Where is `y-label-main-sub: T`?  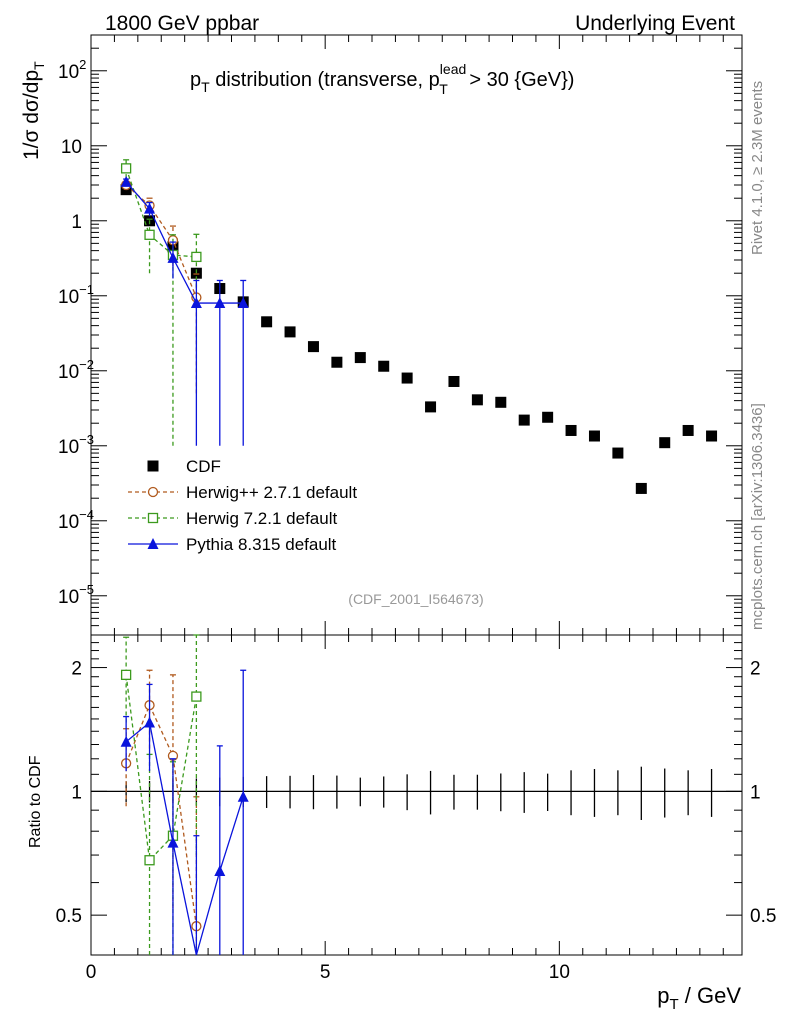
y-label-main-sub: T is located at coordinates (39, 65).